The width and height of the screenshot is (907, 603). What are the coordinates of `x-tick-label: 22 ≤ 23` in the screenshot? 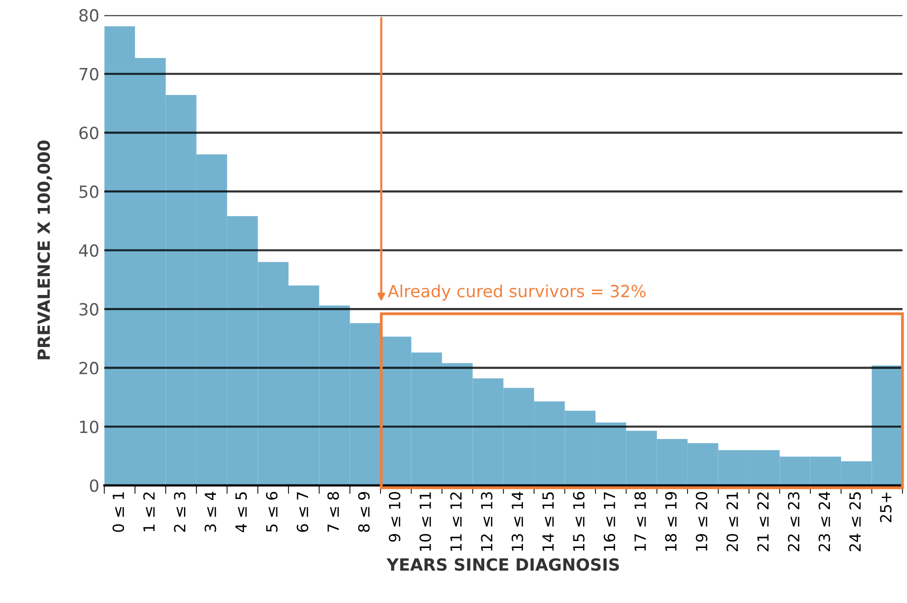 It's located at (794, 522).